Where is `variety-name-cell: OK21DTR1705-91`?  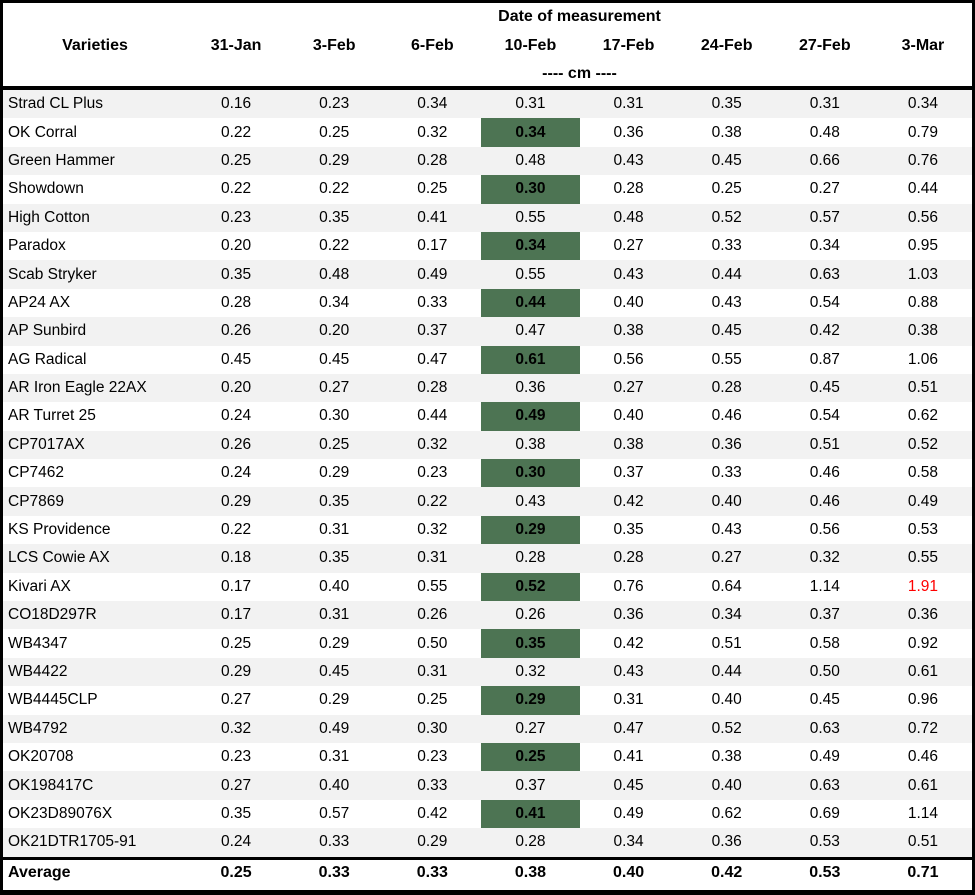 variety-name-cell: OK21DTR1705-91 is located at coordinates (72, 842).